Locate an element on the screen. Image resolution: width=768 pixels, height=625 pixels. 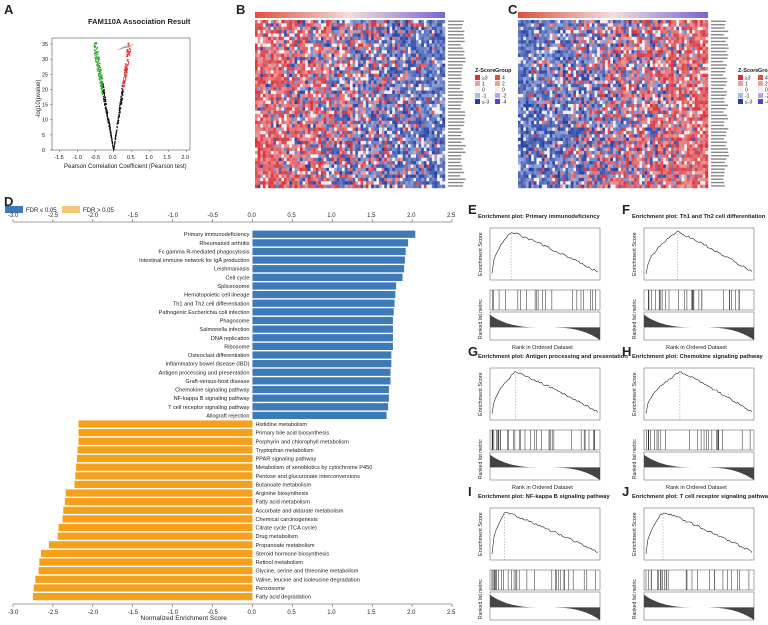
panel-letter-e: E is located at coordinates (472, 209).